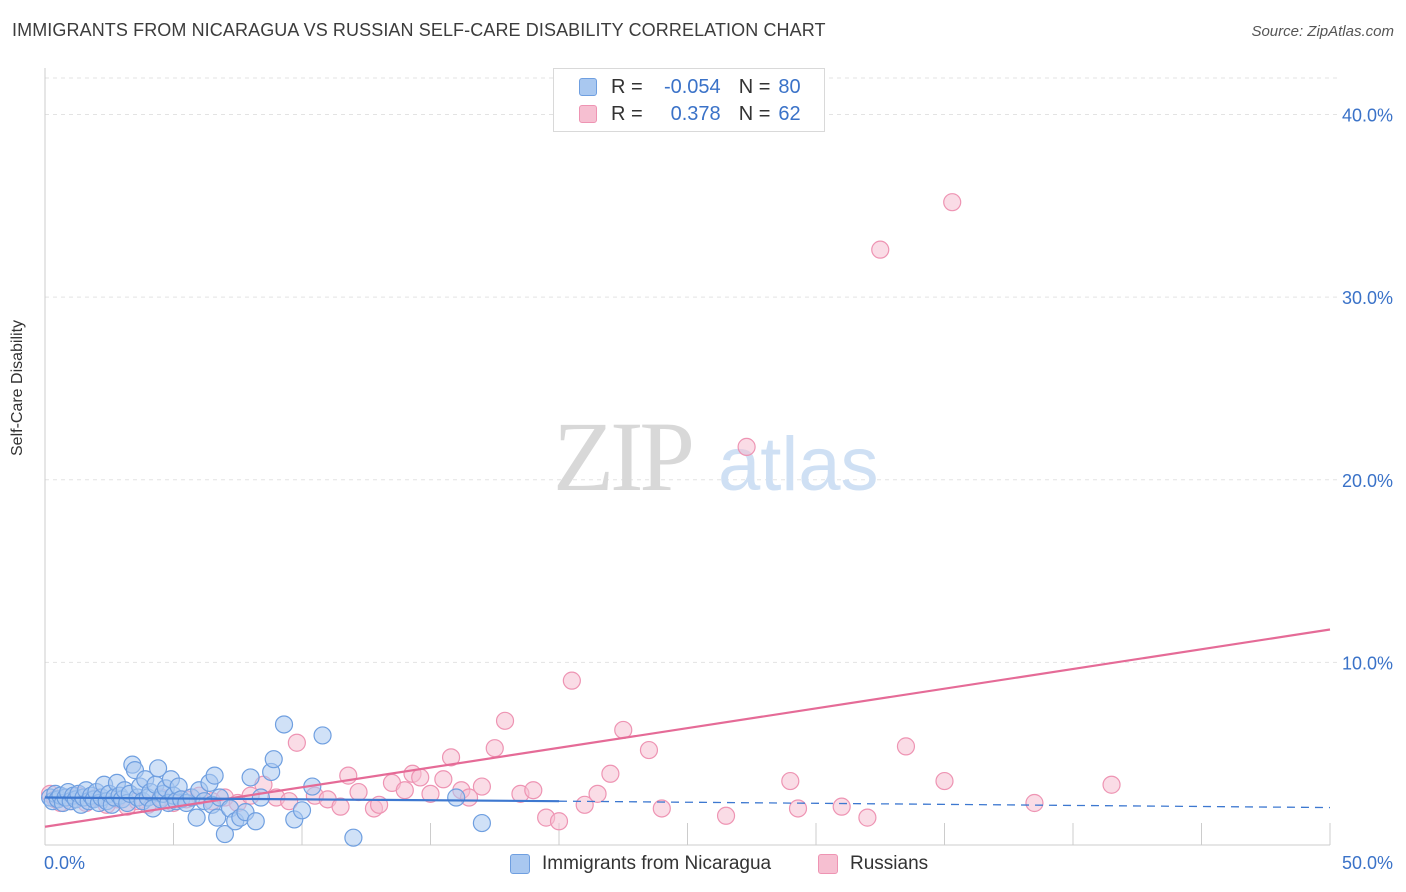 The width and height of the screenshot is (1406, 892). Describe the element at coordinates (789, 113) in the screenshot. I see `legend-n-value: 62` at that location.